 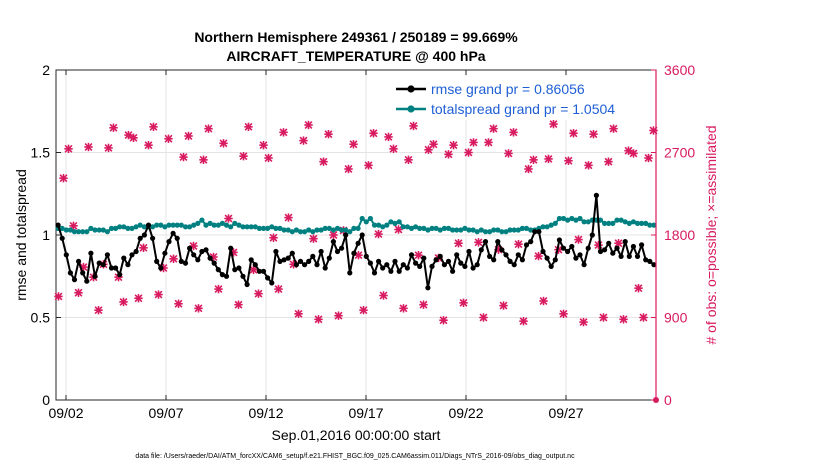 What do you see at coordinates (520, 98) in the screenshot?
I see `legend-box` at bounding box center [520, 98].